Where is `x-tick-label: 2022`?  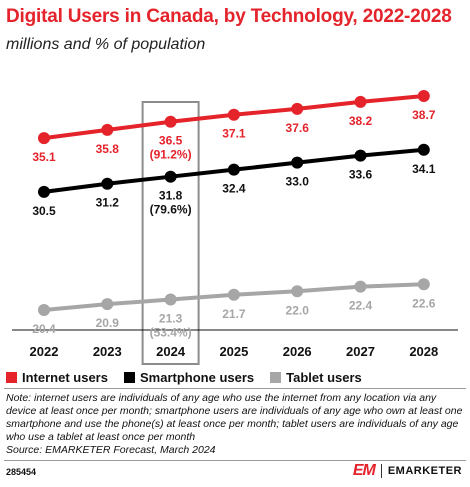
x-tick-label: 2022 is located at coordinates (44, 351).